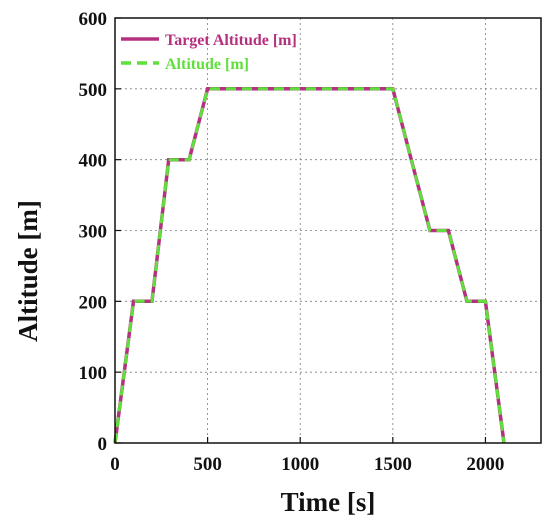  I want to click on x-tick-label: 0, so click(115, 464).